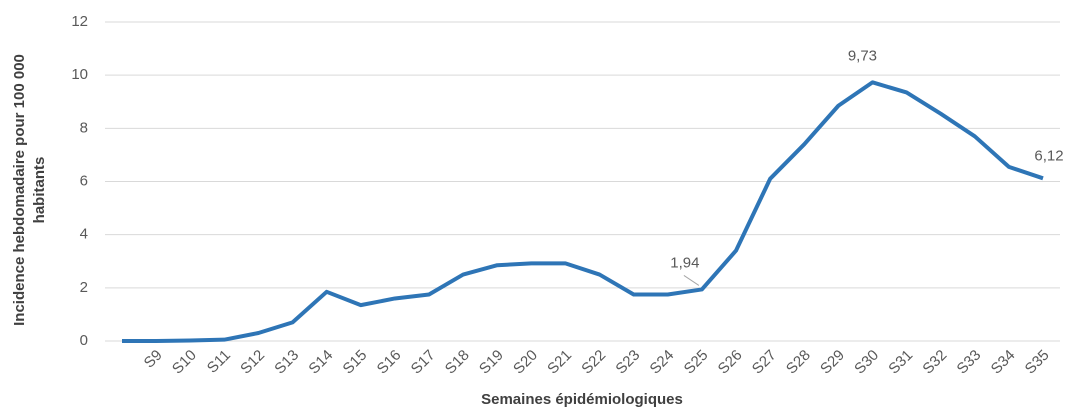 The image size is (1075, 410). What do you see at coordinates (39, 190) in the screenshot?
I see `y-axis-label: habitants` at bounding box center [39, 190].